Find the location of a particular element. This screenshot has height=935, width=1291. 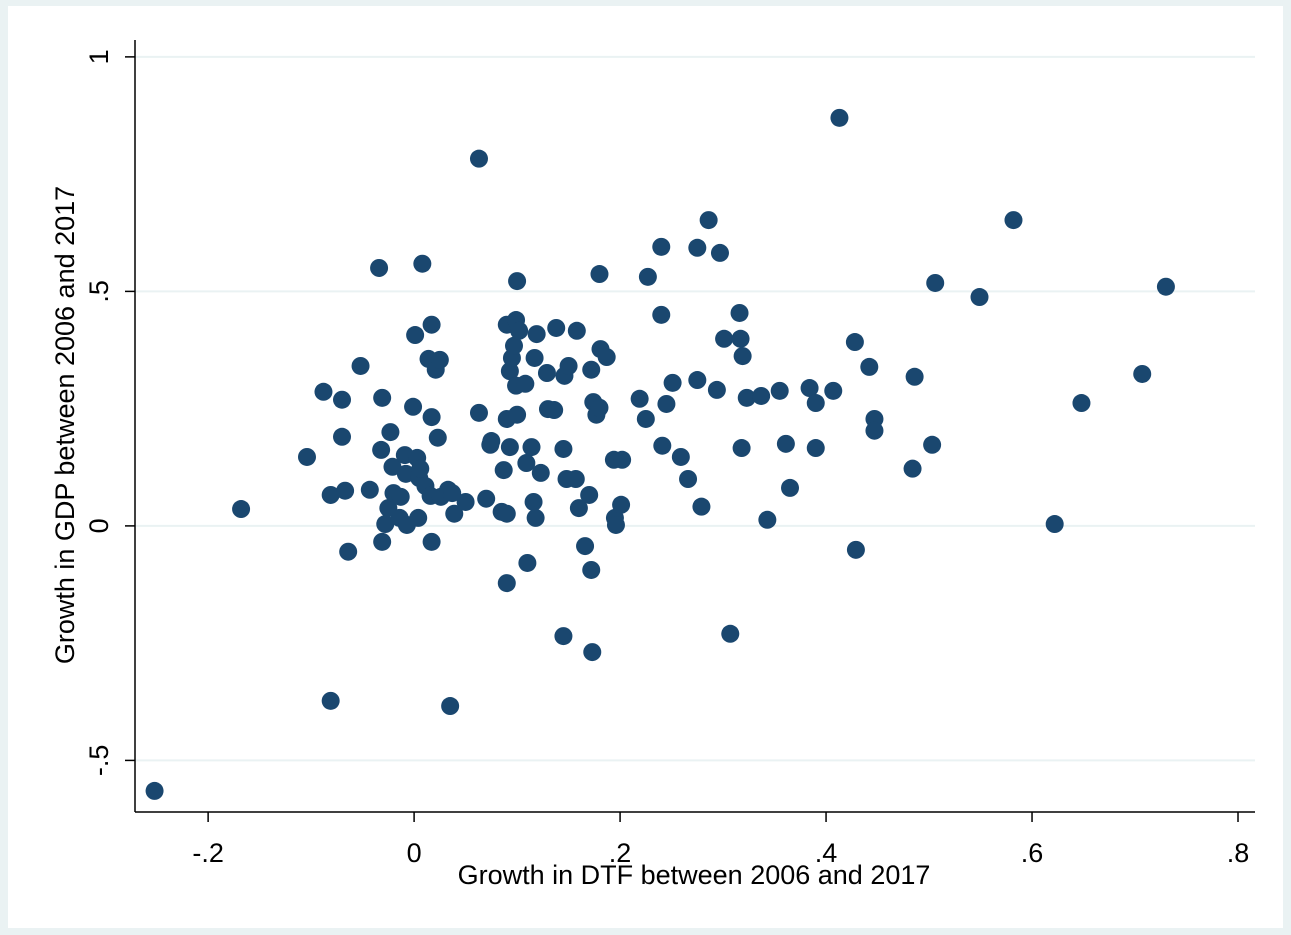

x-tick-label: .6 is located at coordinates (1032, 853).